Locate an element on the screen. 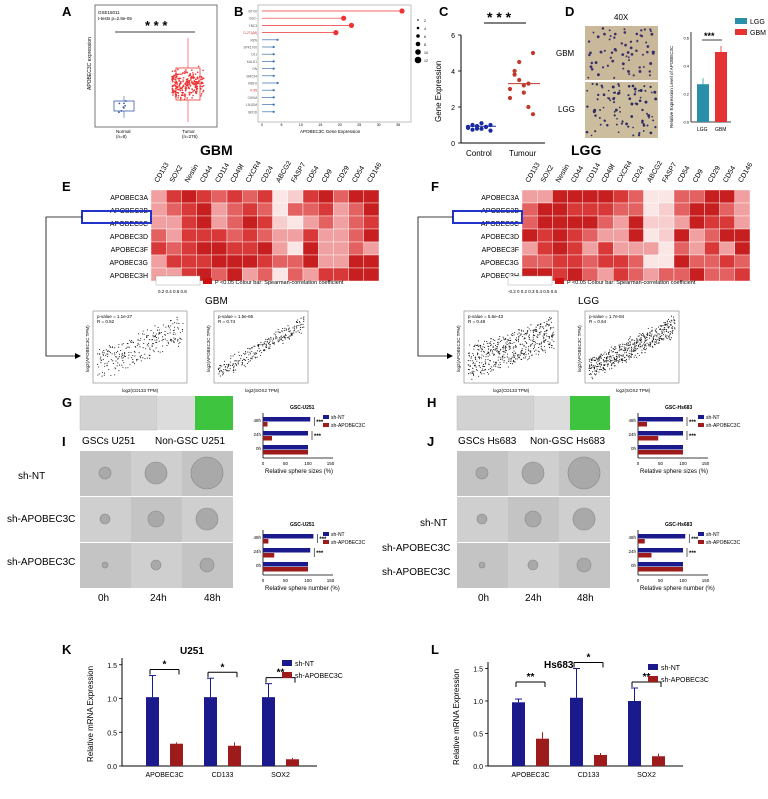 This screenshot has height=799, width=768. panel-f-gene: APOBEC3D is located at coordinates (500, 237).